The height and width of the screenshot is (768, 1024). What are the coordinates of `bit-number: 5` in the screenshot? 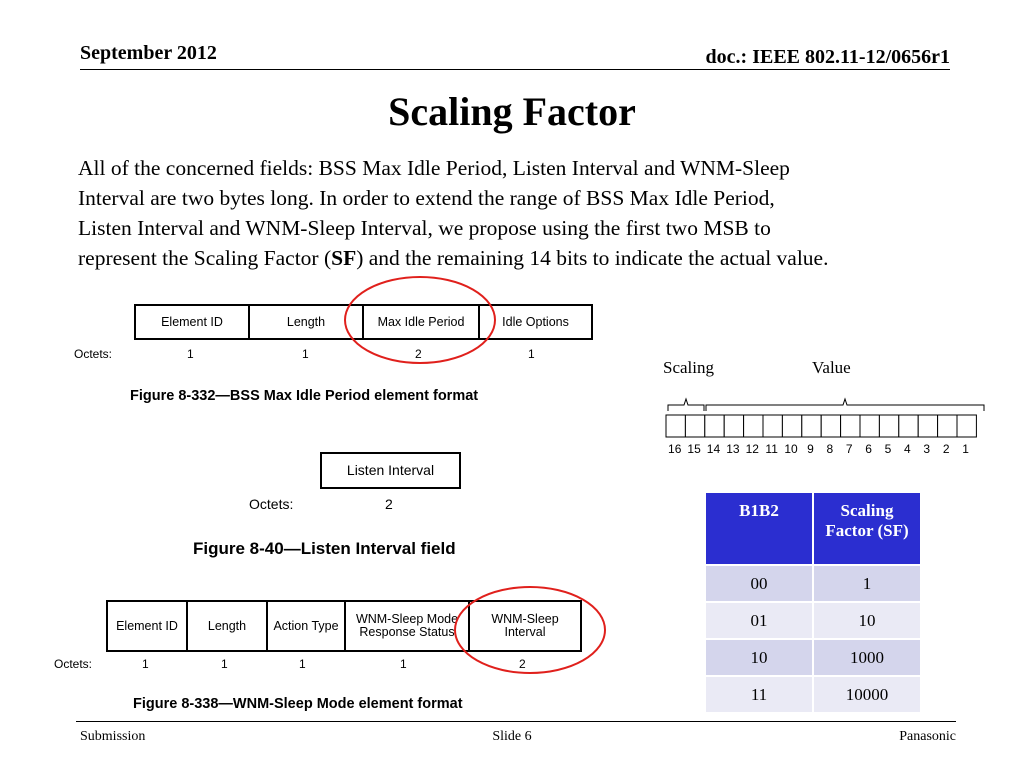 It's located at (888, 449).